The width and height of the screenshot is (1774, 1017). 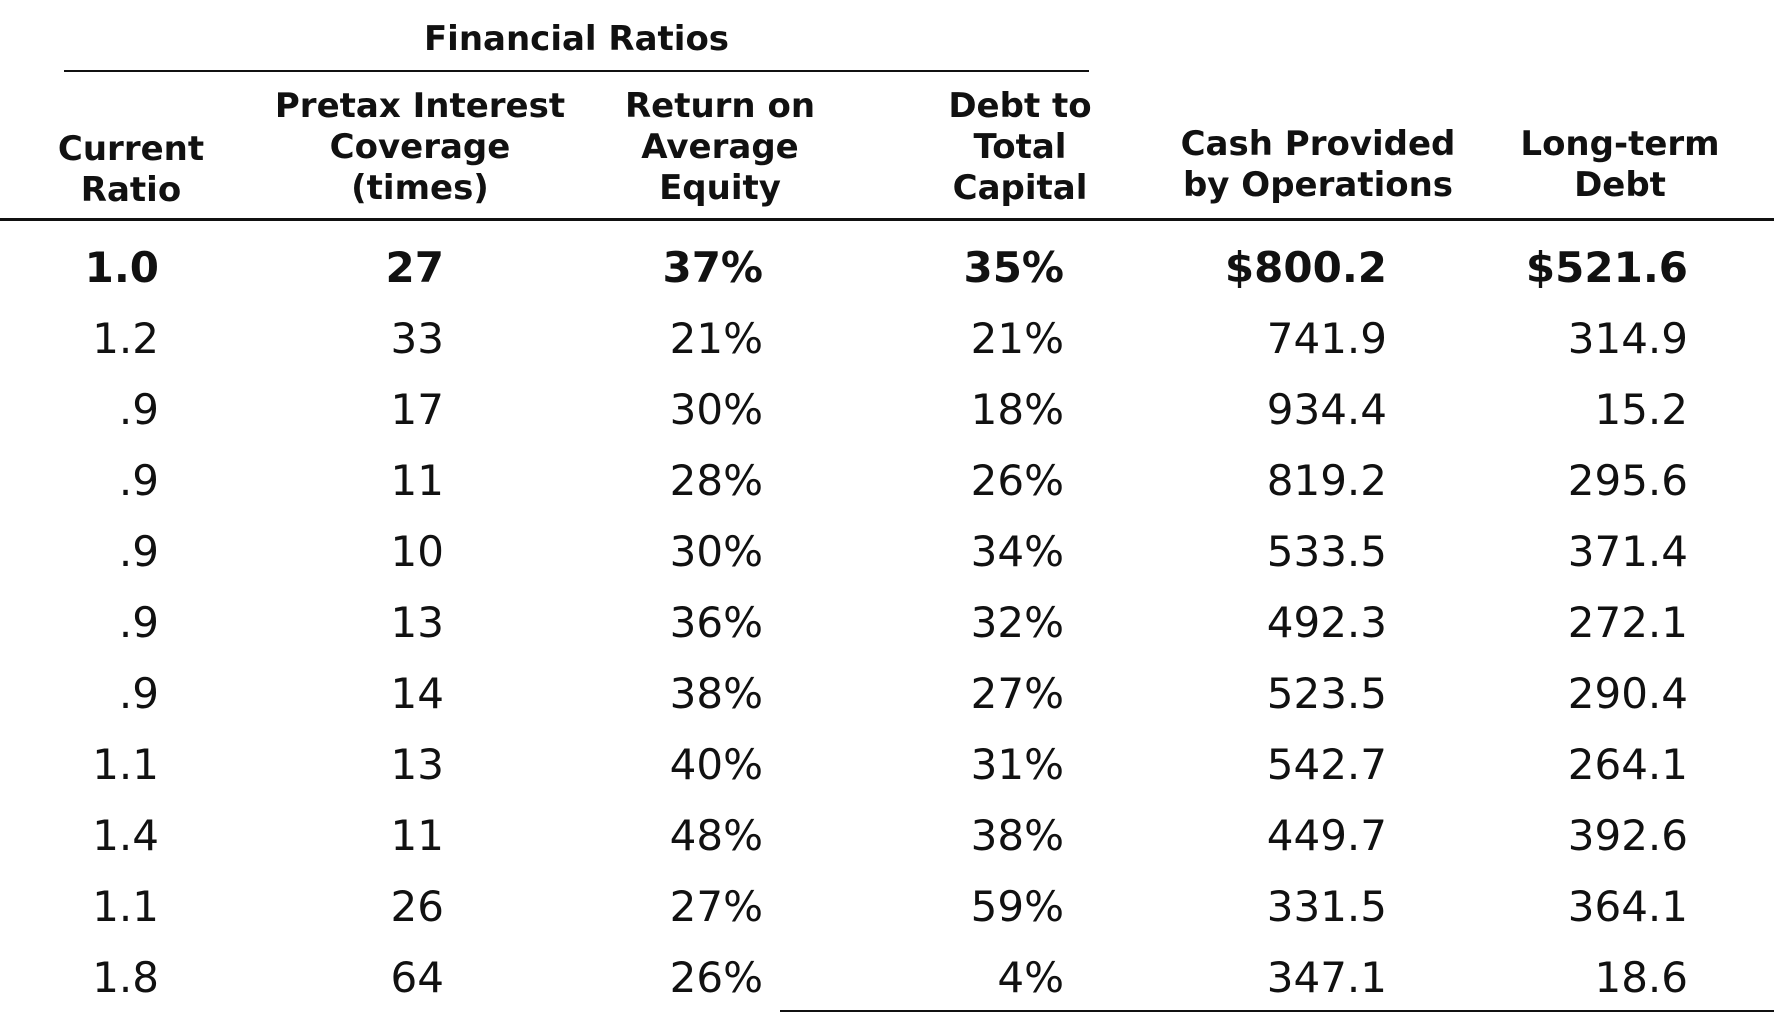 I want to click on cell-pretax-interest-coverage: 27, so click(x=414, y=267).